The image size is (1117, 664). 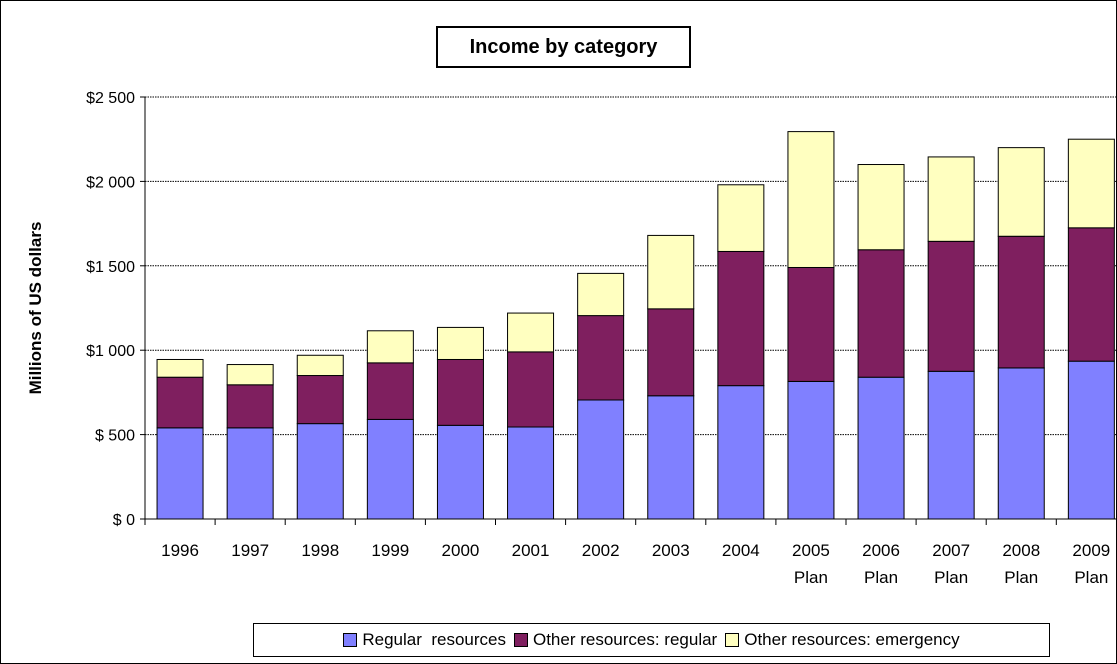 I want to click on chart-title: Income by category, so click(x=563, y=47).